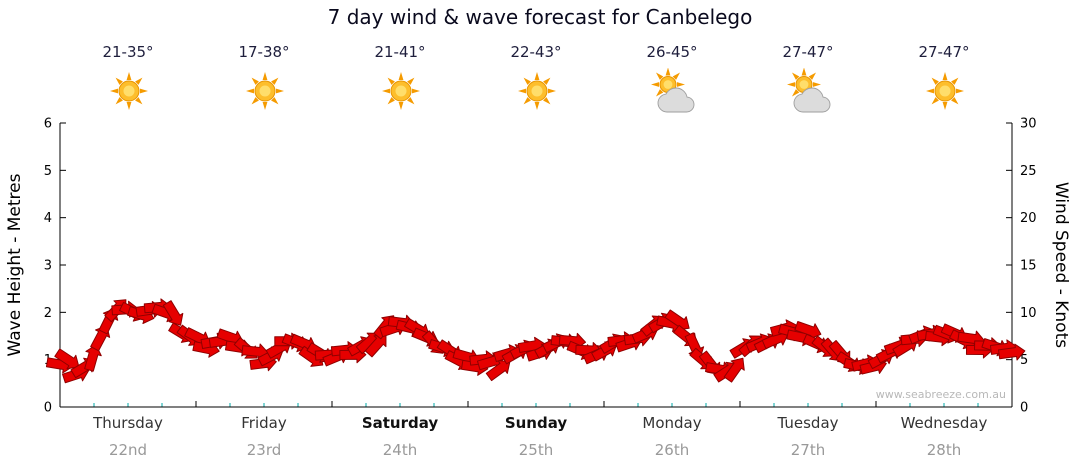  I want to click on day-name: Sunday, so click(536, 423).